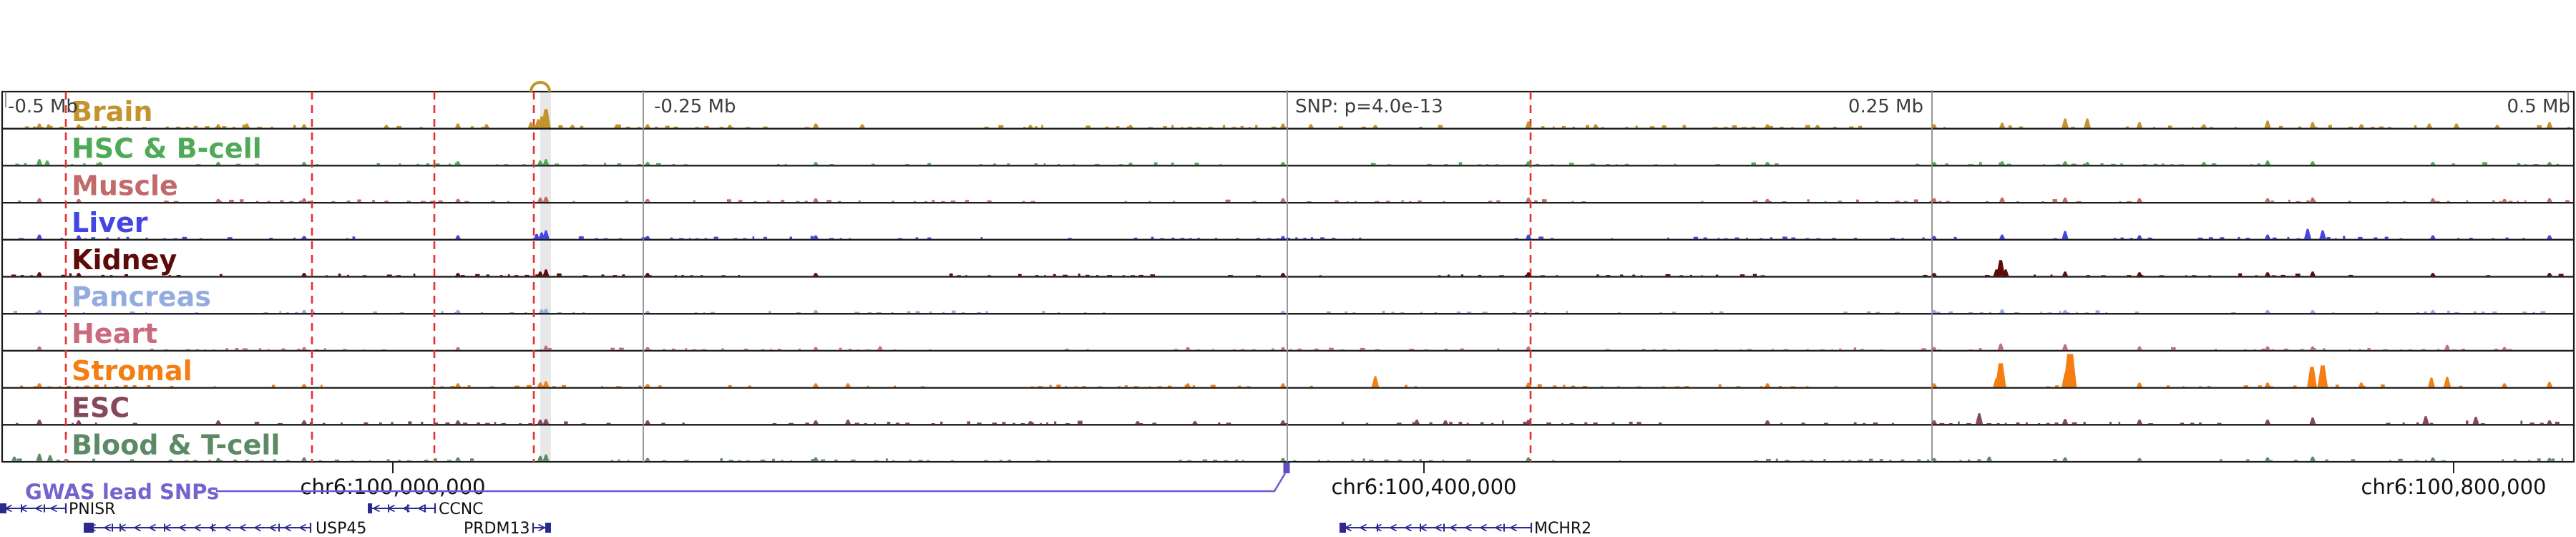 This screenshot has height=537, width=2576. What do you see at coordinates (393, 487) in the screenshot?
I see `genomic-tick-label-0: chr6:100,000,000` at bounding box center [393, 487].